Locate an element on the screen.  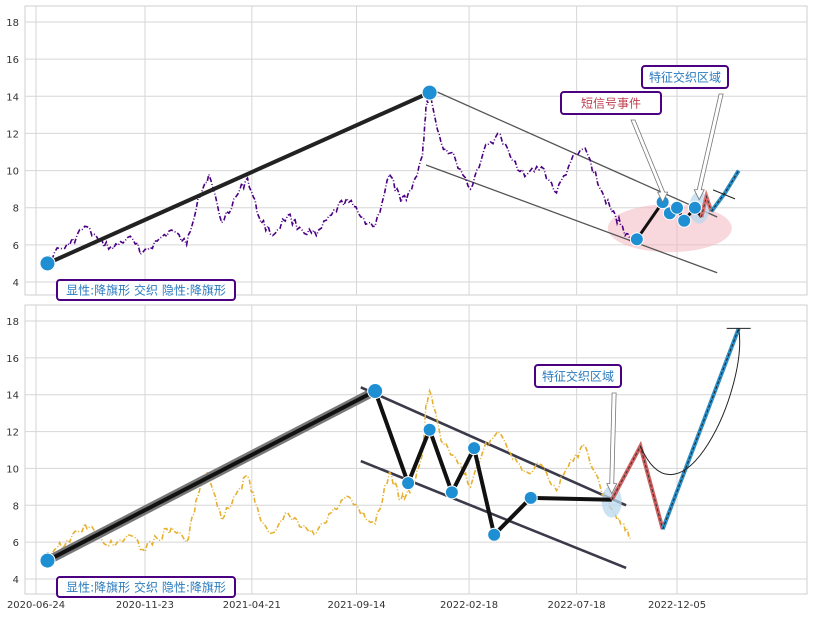
x-tick-label: 2021-09-14 is located at coordinates (356, 605).